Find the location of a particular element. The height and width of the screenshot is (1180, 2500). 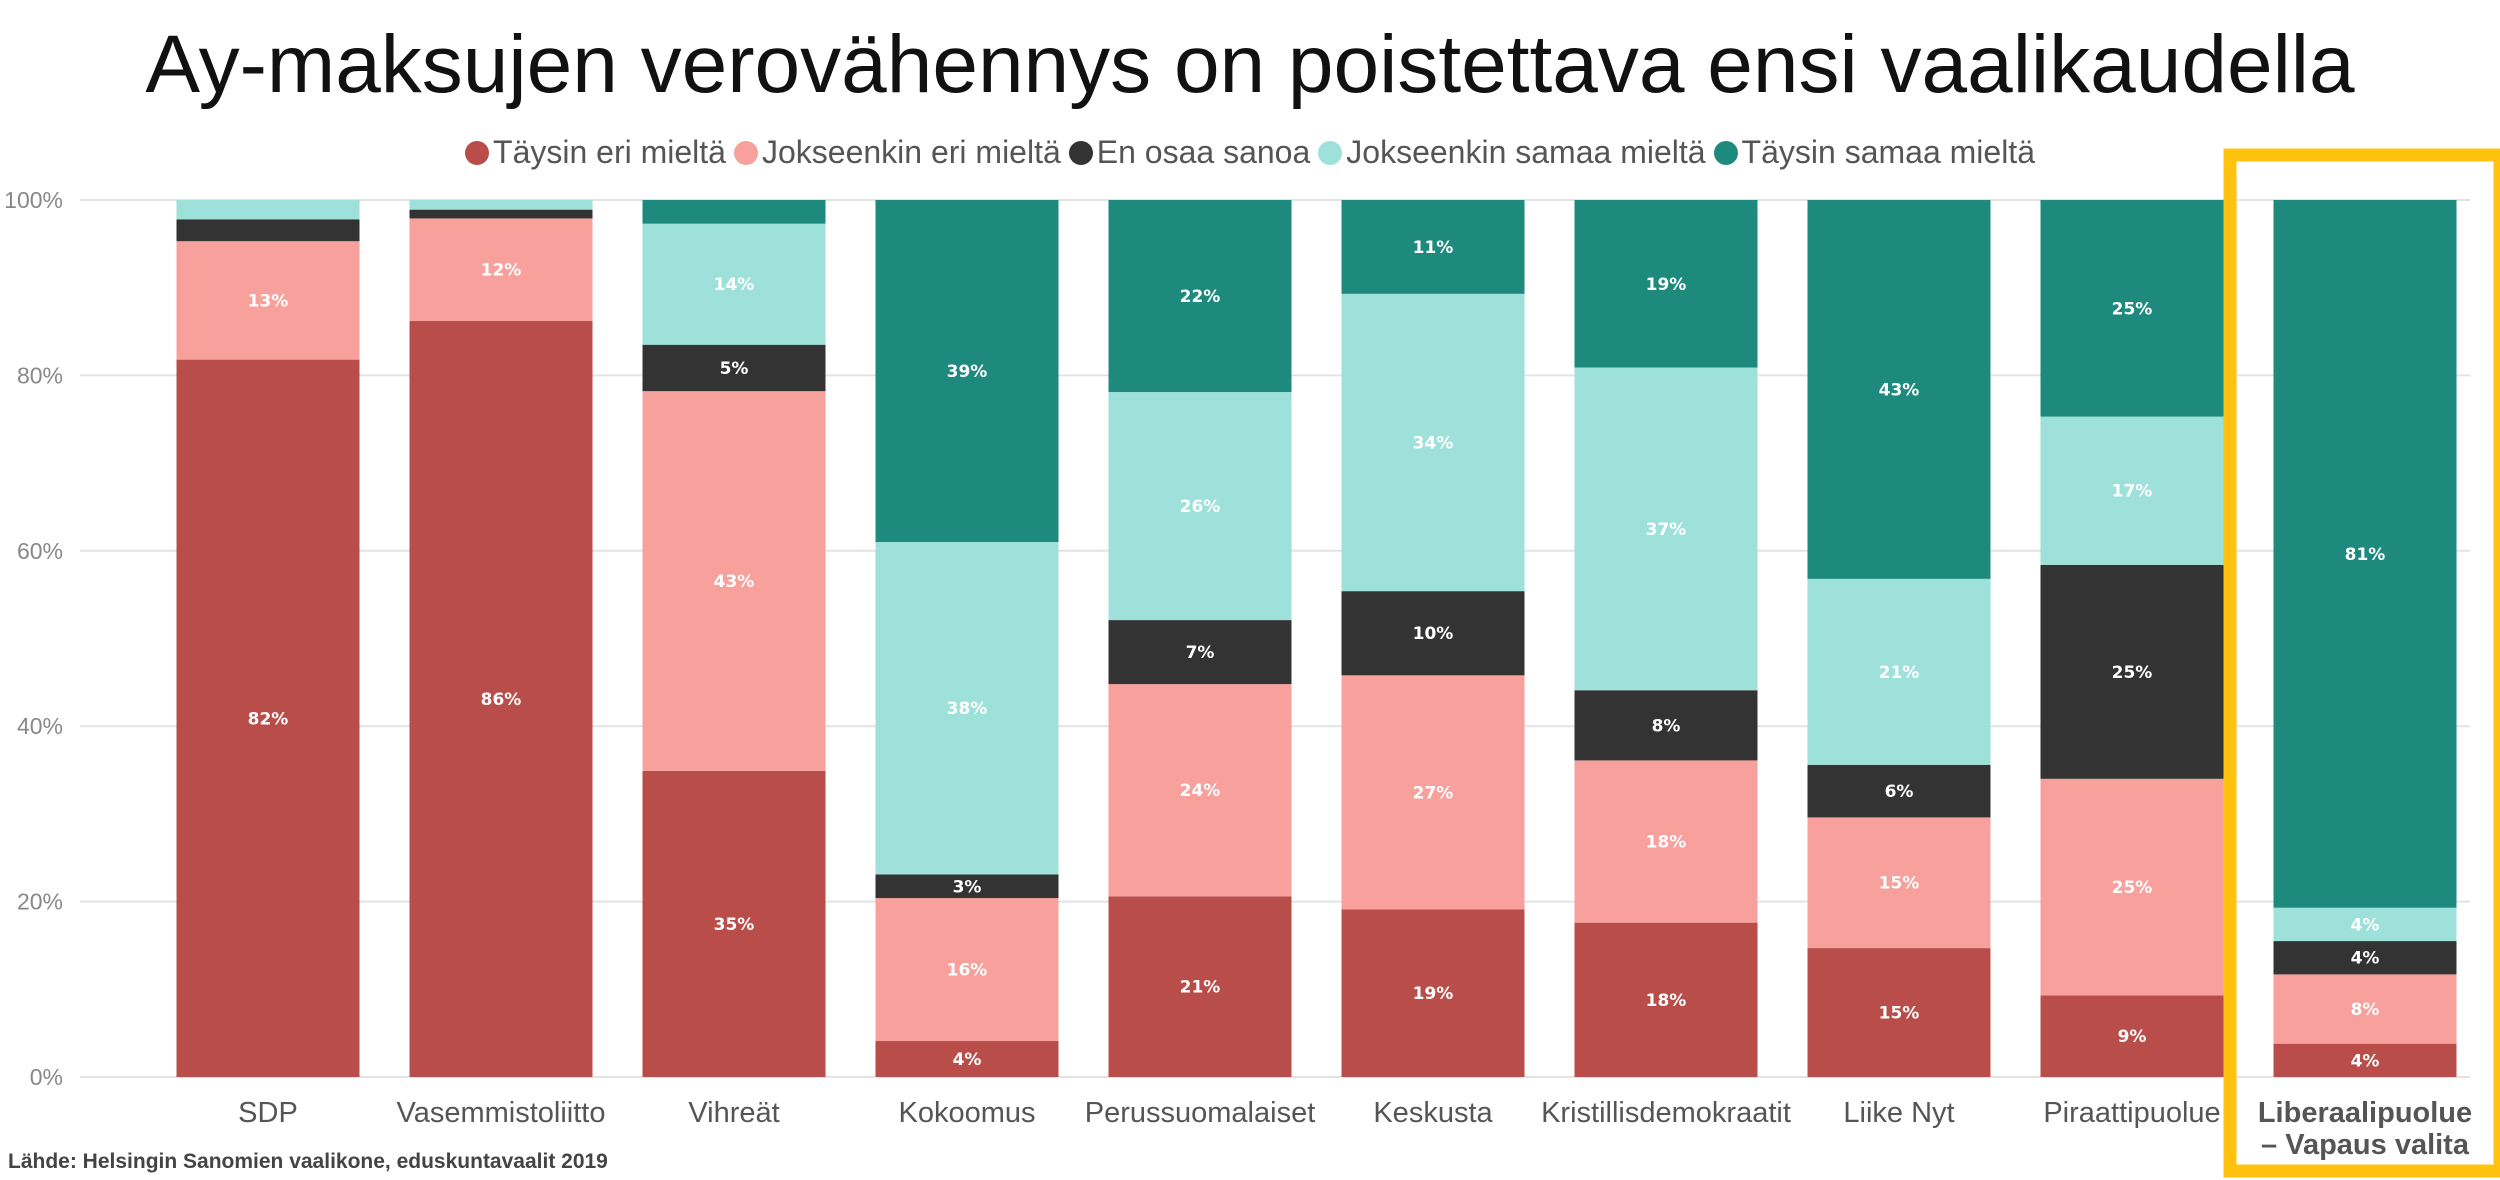

y-tick-label: 80% is located at coordinates (40, 375).